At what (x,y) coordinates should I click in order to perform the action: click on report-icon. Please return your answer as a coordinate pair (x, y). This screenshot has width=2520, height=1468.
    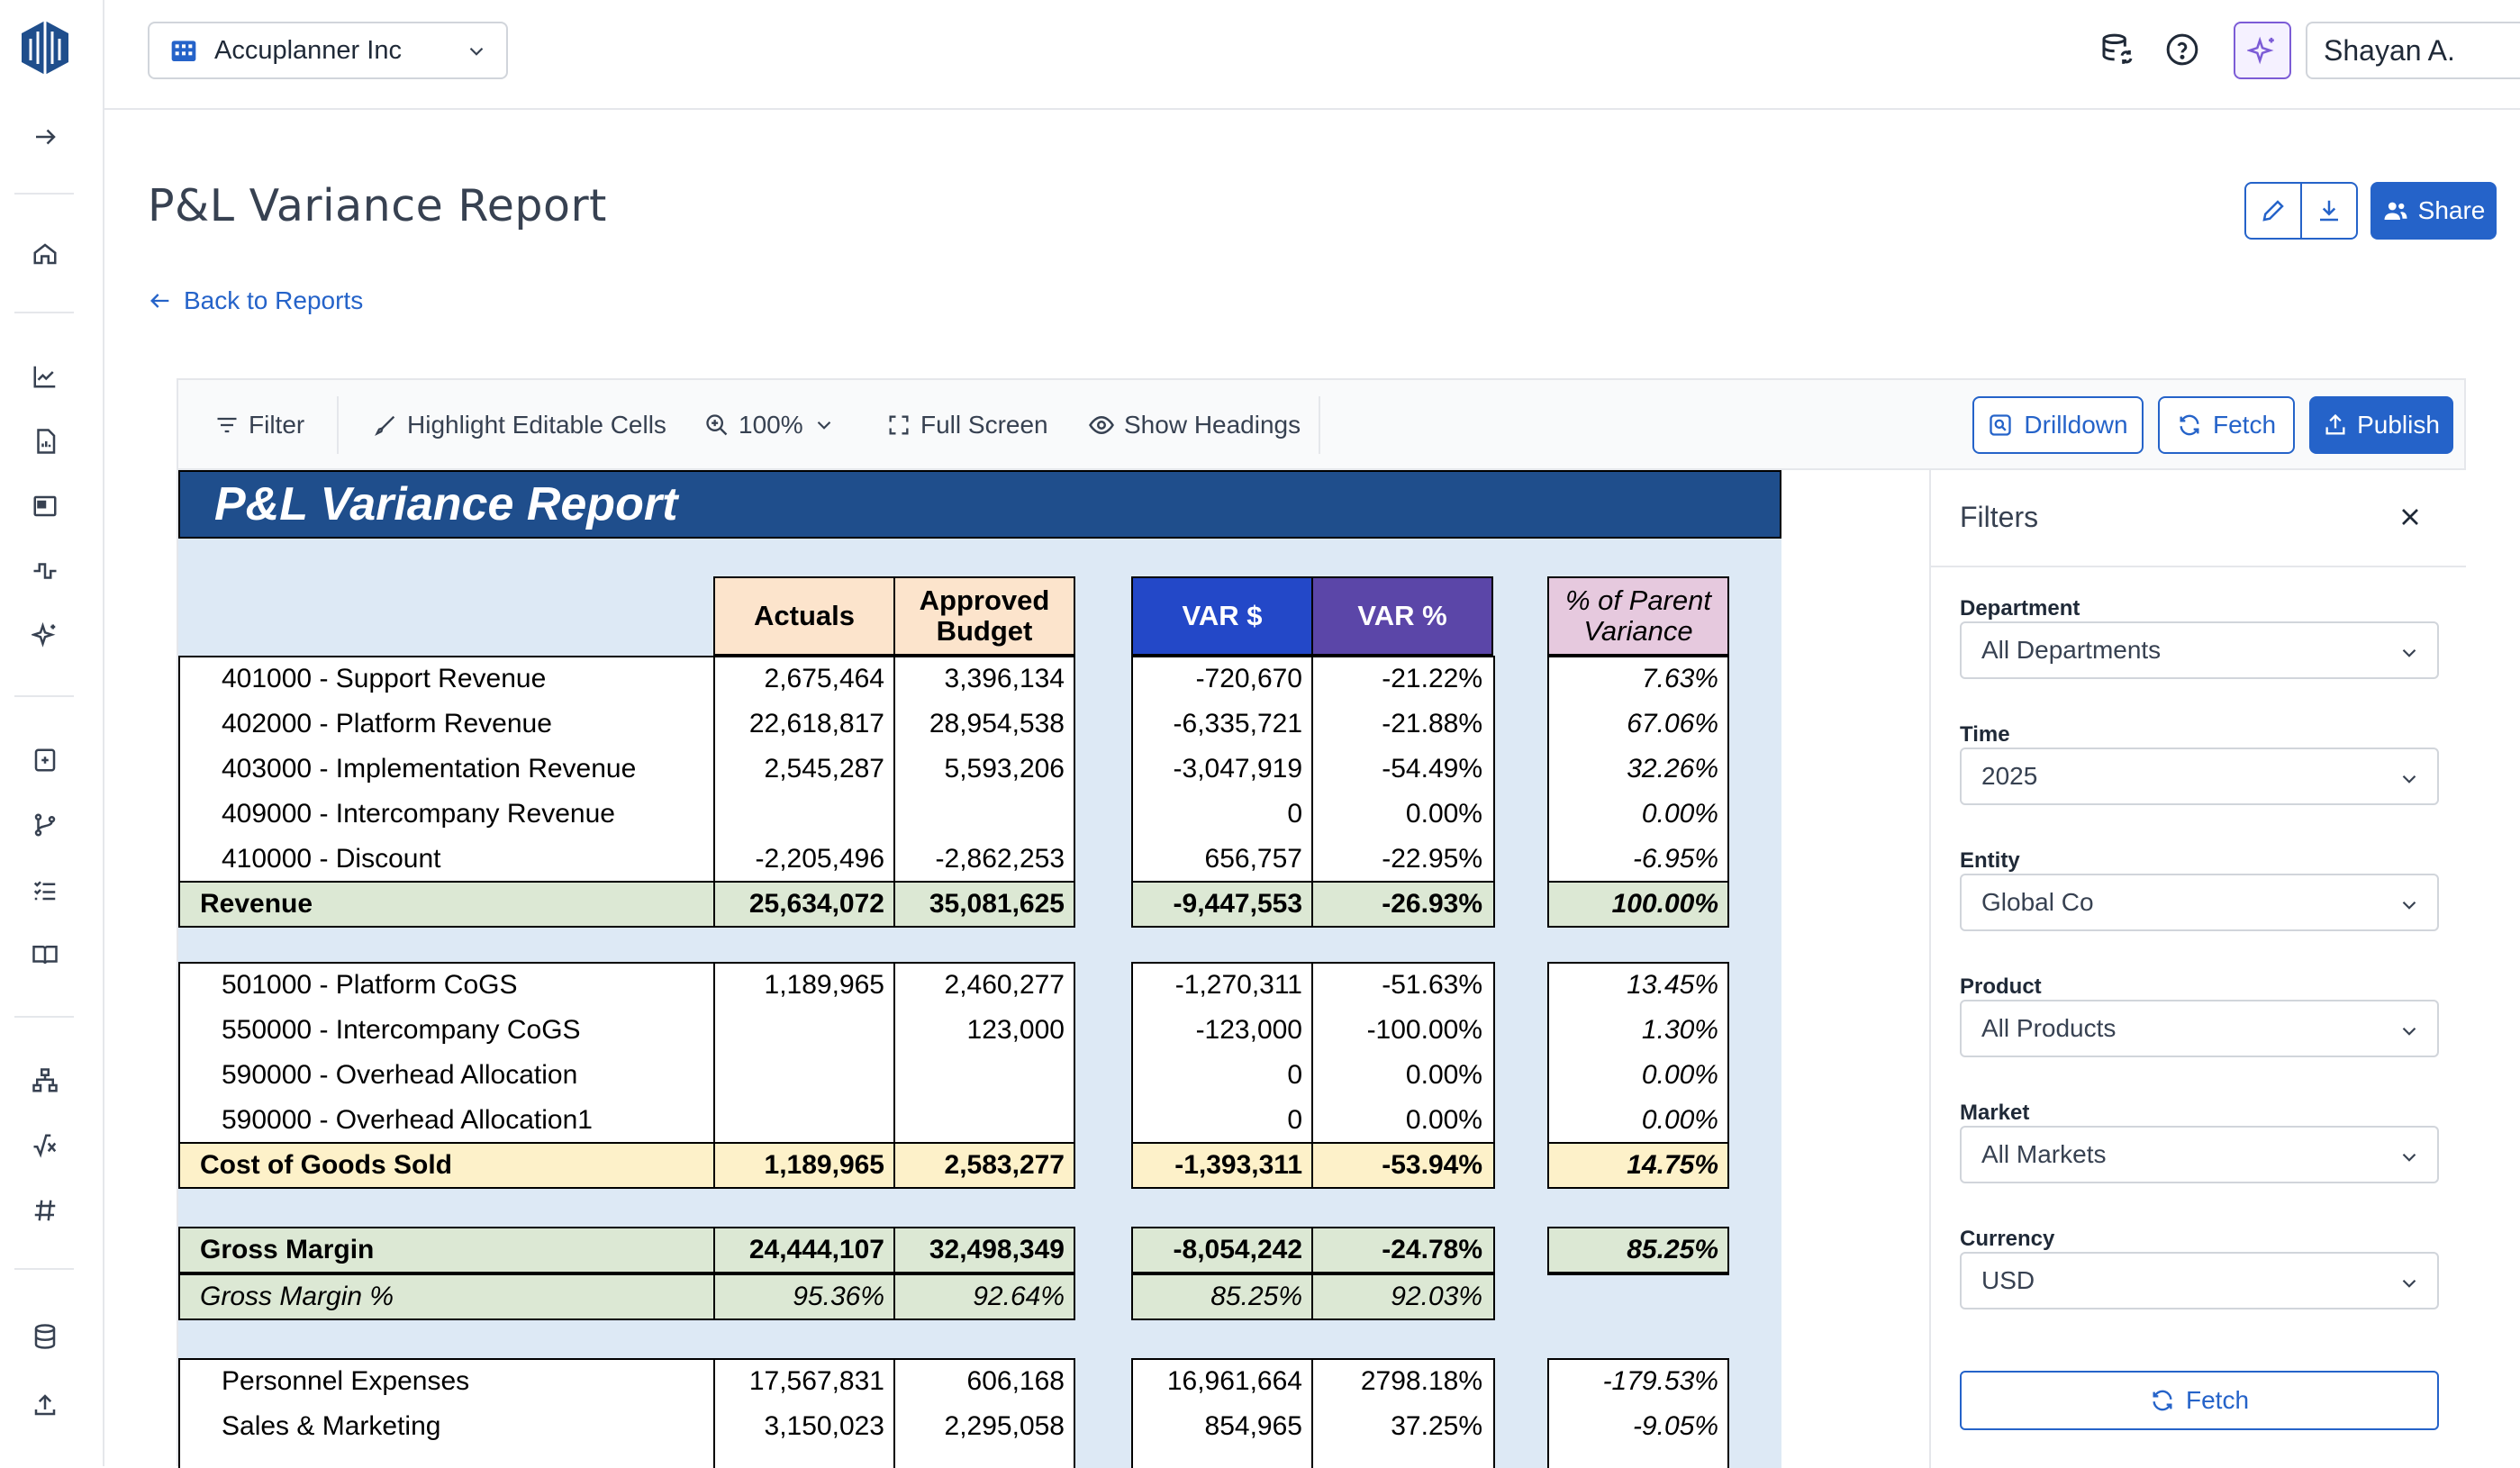
    Looking at the image, I should click on (45, 441).